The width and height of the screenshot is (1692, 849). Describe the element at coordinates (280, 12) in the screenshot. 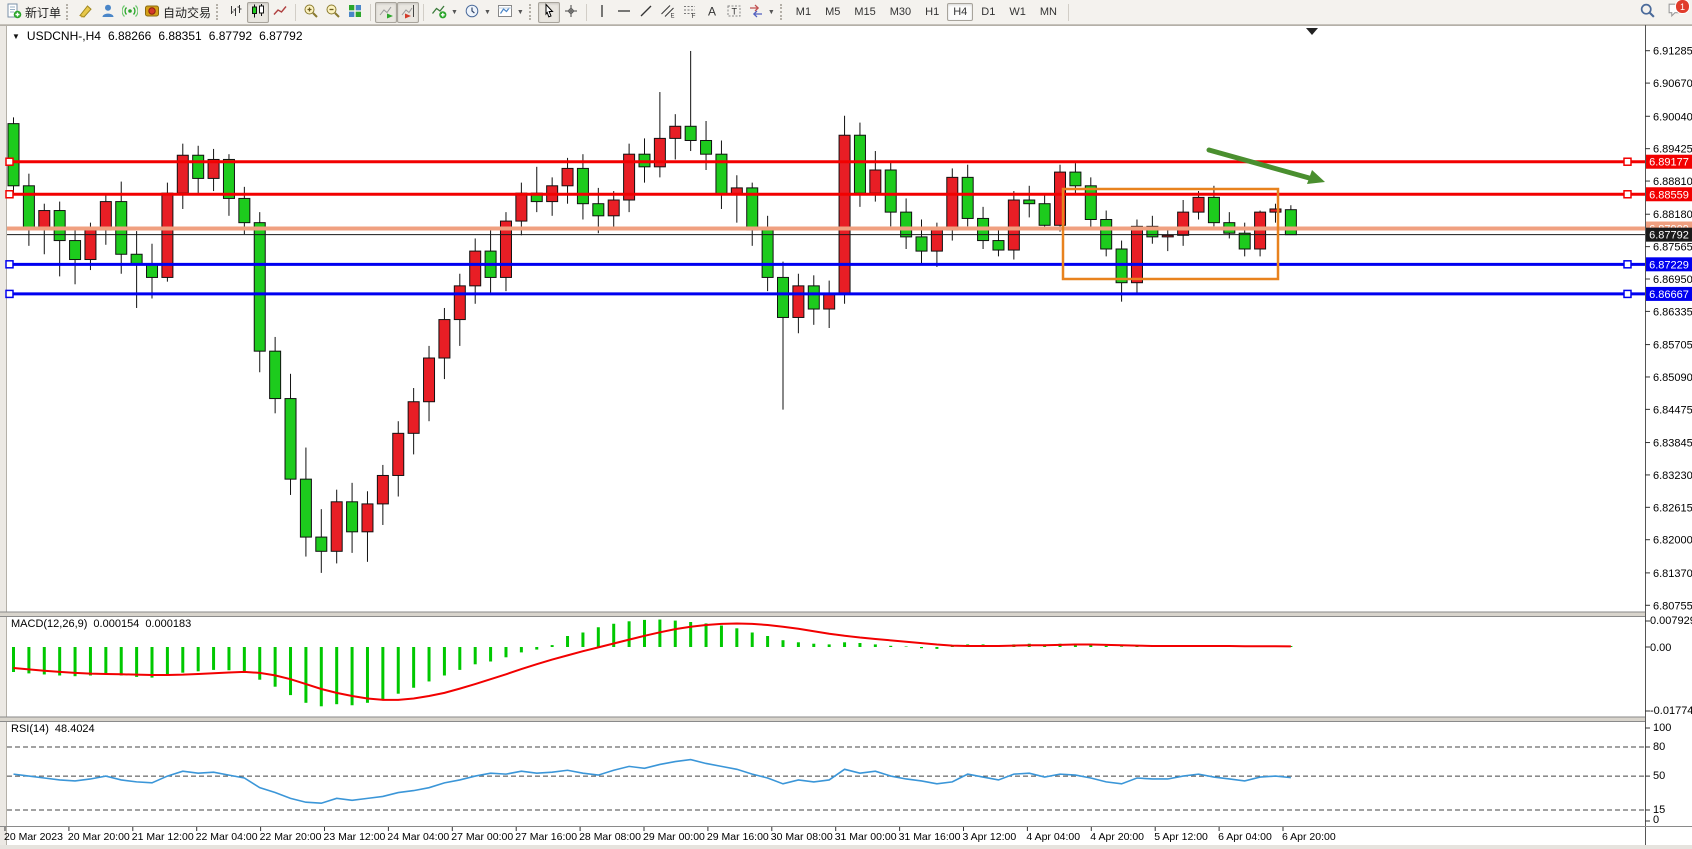

I see `line-chart-button` at that location.